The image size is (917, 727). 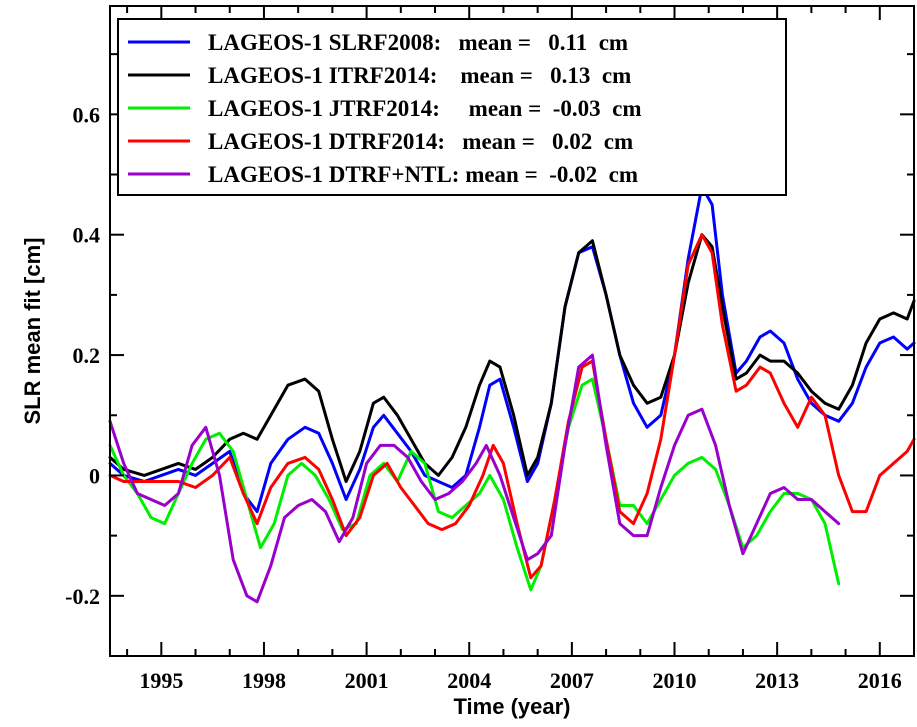 I want to click on x-tick-label: 2010, so click(x=675, y=680).